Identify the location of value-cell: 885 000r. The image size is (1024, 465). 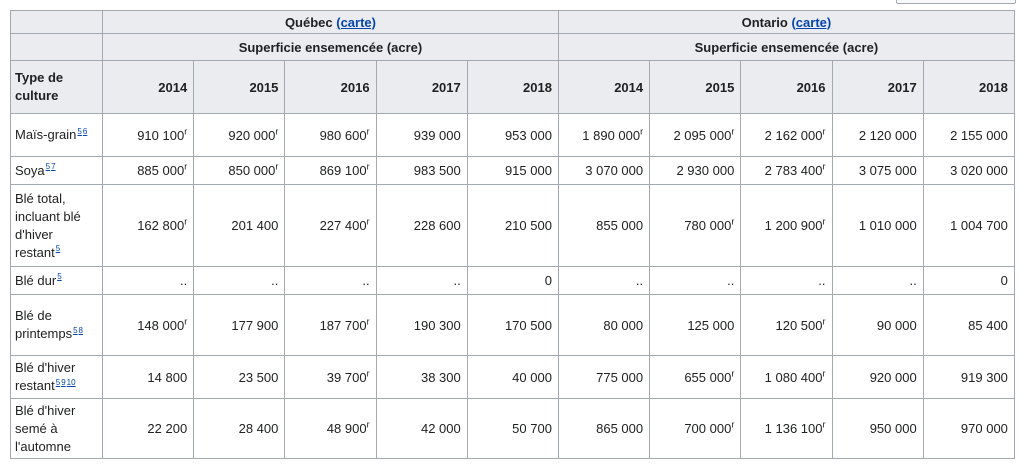
(148, 170).